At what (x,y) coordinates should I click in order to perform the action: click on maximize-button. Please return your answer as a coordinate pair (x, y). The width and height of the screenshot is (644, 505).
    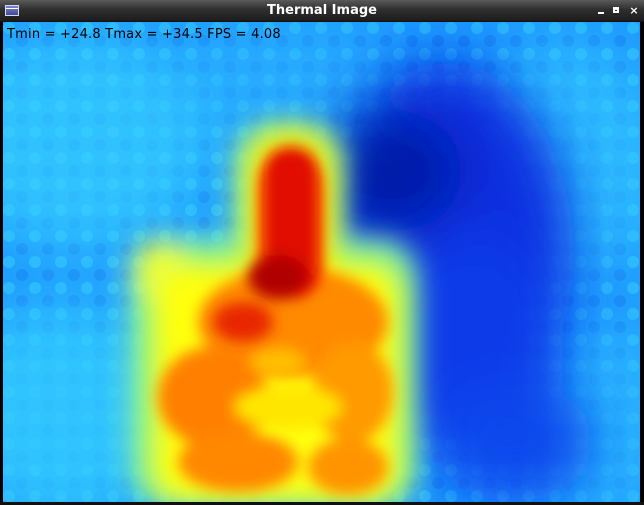
    Looking at the image, I should click on (617, 11).